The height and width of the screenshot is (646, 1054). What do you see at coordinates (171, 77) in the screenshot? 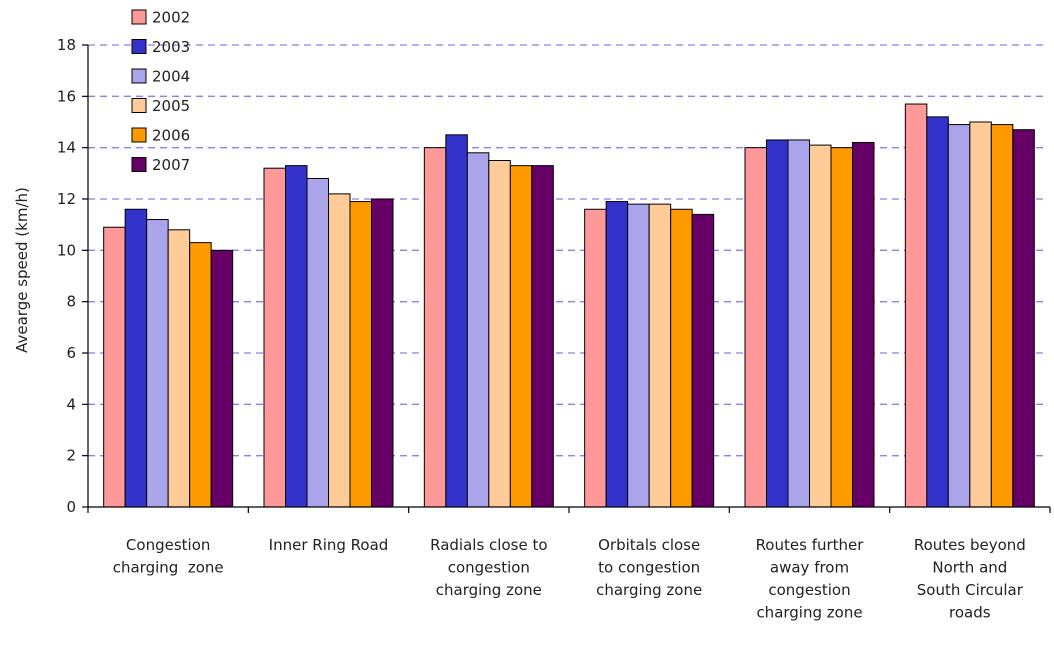
I see `legend-label-2004: 2004` at bounding box center [171, 77].